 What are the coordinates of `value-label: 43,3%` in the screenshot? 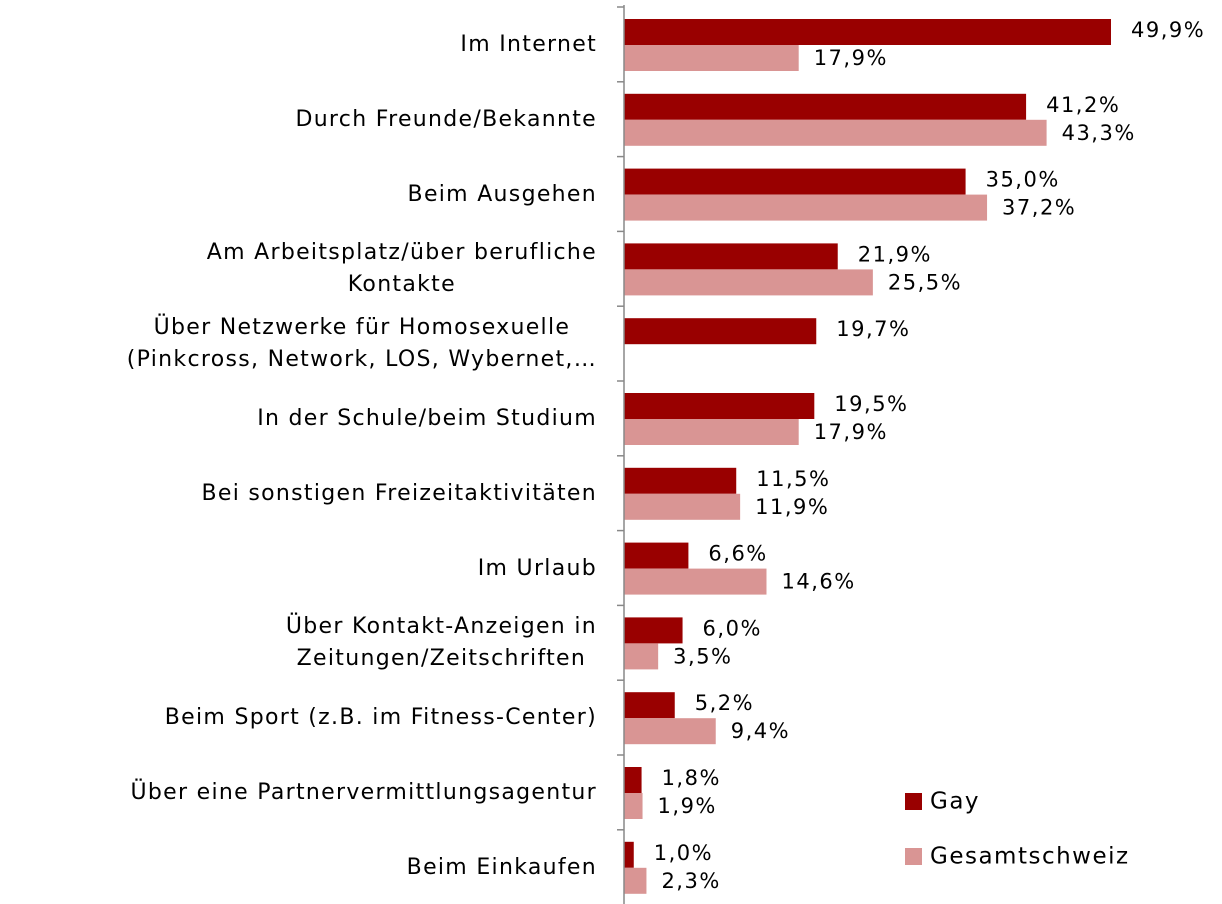 It's located at (1099, 133).